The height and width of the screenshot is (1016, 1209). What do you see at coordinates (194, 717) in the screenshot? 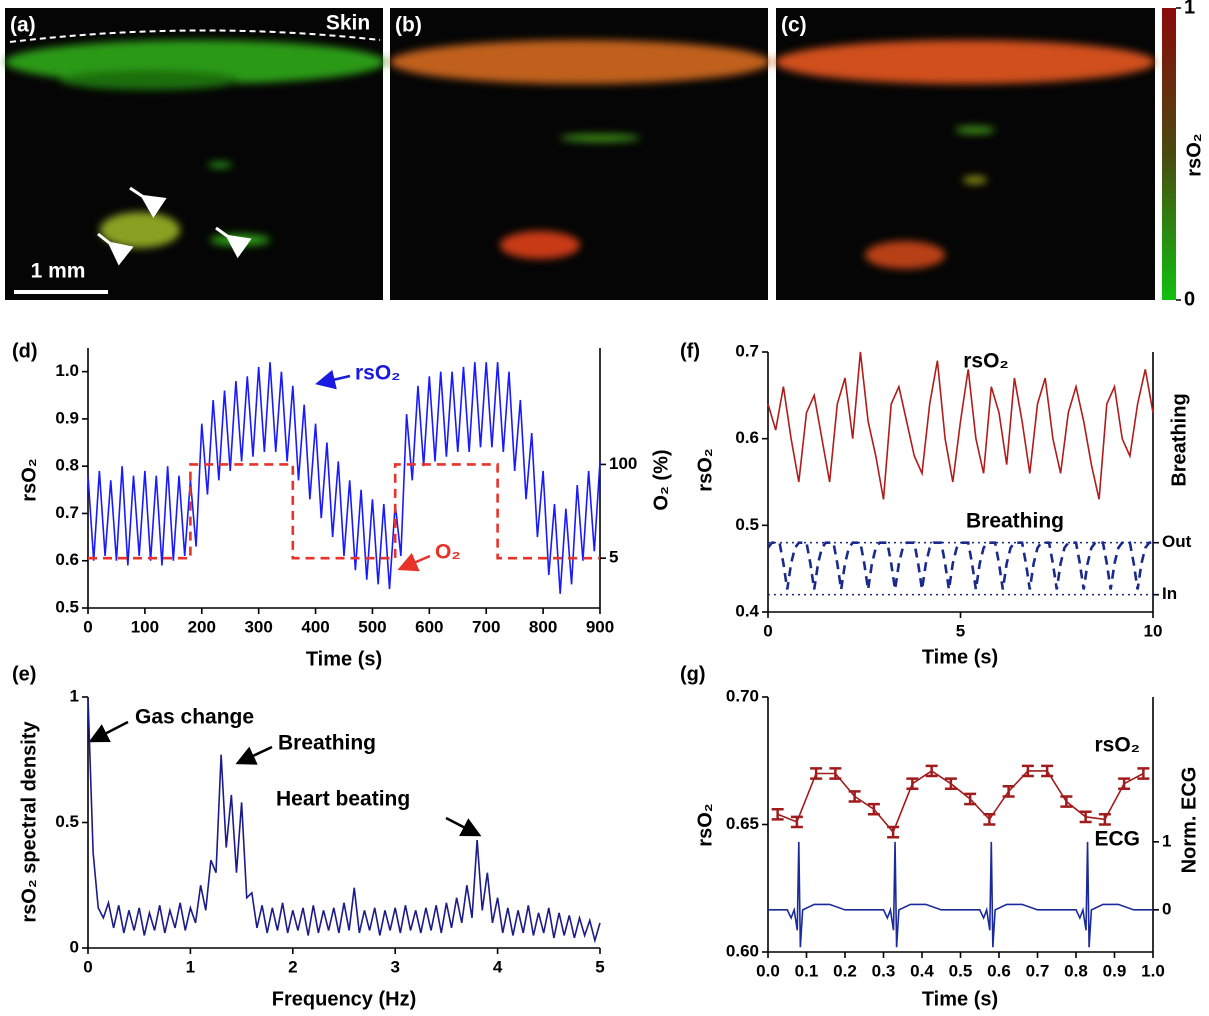
I see `annotation: Gas change` at bounding box center [194, 717].